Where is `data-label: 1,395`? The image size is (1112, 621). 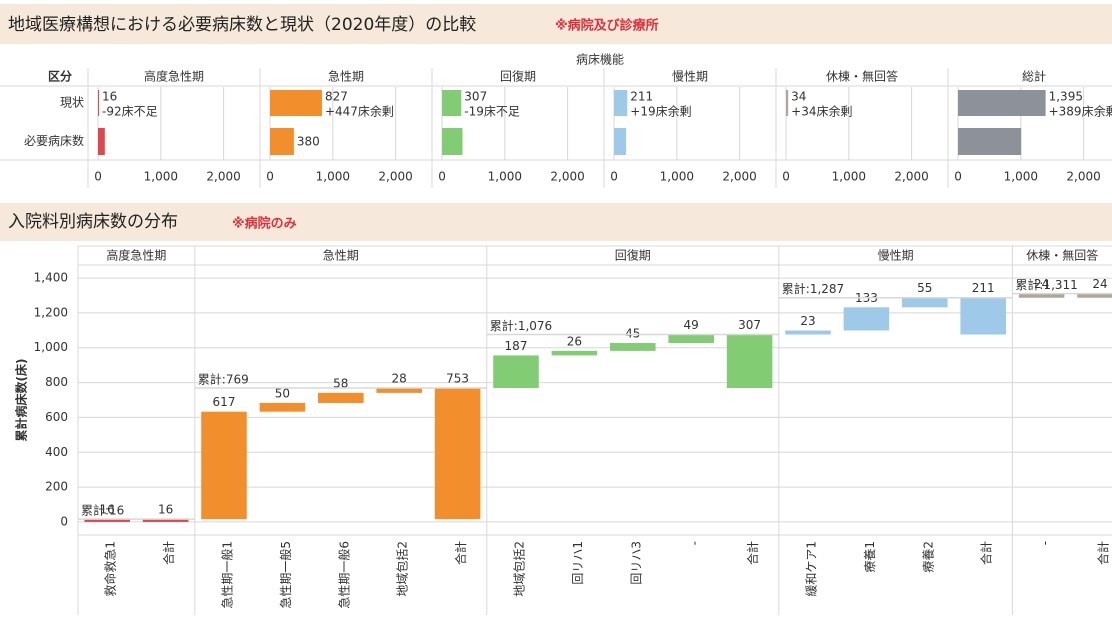 data-label: 1,395 is located at coordinates (1066, 97).